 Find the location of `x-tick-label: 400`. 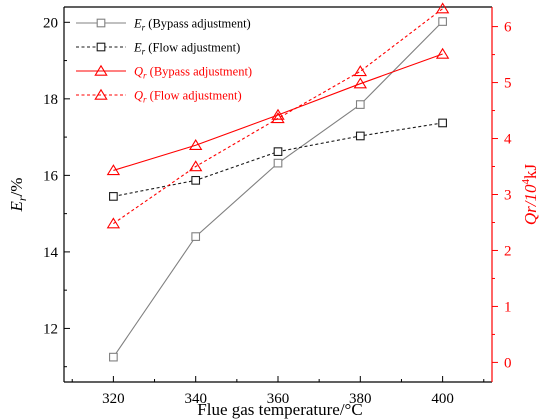

x-tick-label: 400 is located at coordinates (442, 399).